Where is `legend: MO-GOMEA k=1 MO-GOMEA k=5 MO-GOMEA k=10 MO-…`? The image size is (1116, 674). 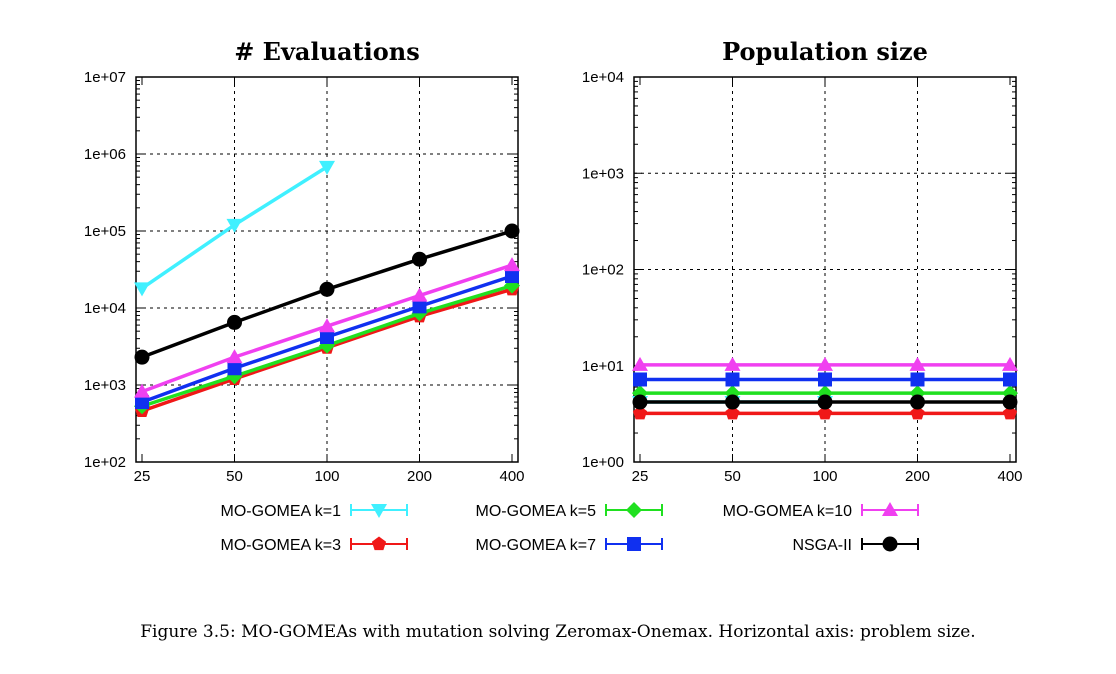
legend: MO-GOMEA k=1 MO-GOMEA k=5 MO-GOMEA k=10 MO-… is located at coordinates (570, 528).